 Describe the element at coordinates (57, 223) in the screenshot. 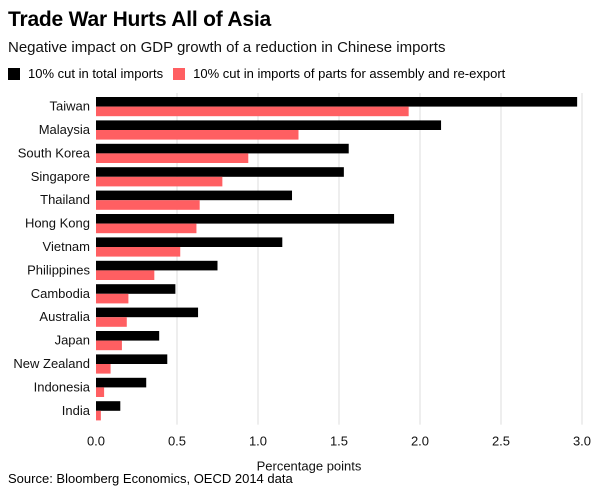

I see `category-label: Hong Kong` at that location.